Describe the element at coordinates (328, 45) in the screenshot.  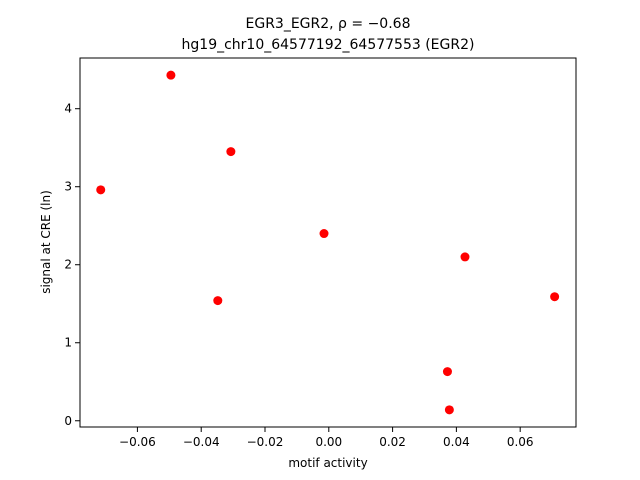
I see `chart-title-line2: hg19_chr10_64577192_64577553 (EGR2)` at that location.